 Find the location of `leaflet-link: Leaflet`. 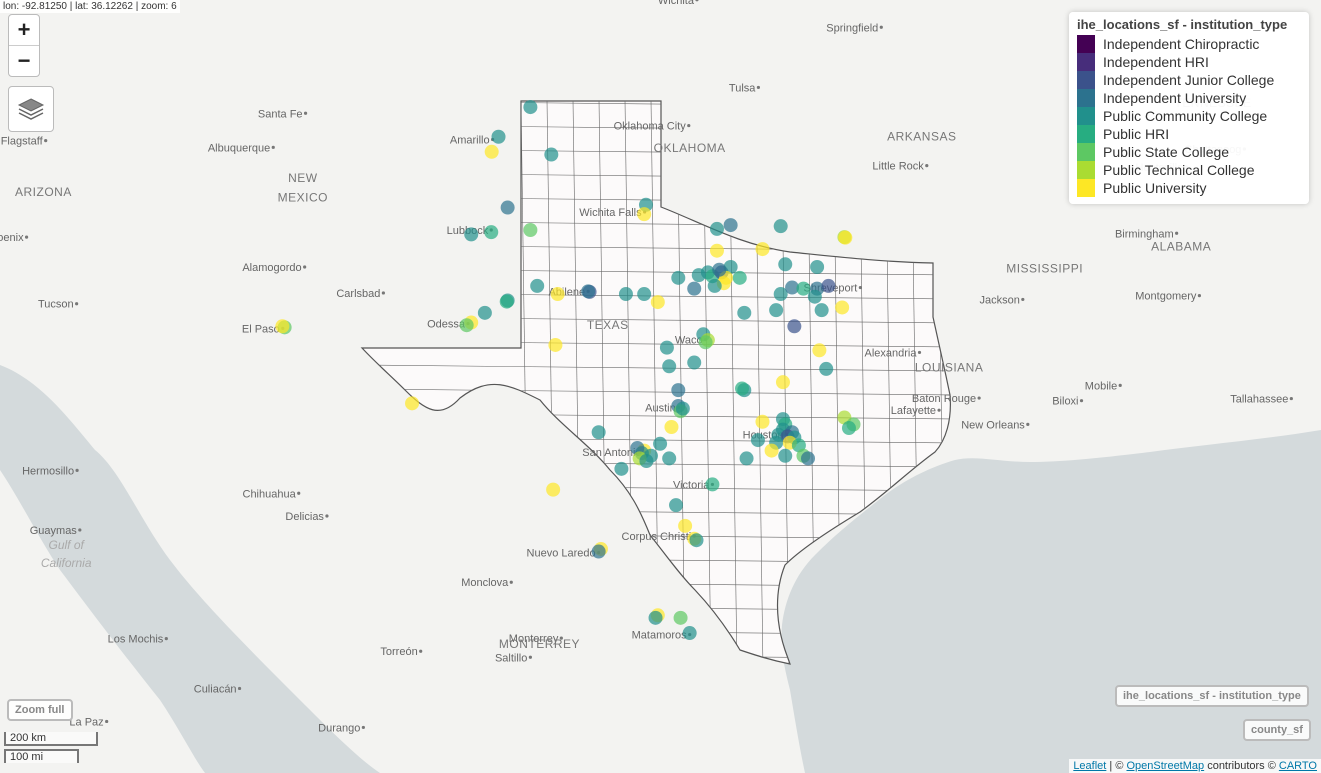

leaflet-link: Leaflet is located at coordinates (1090, 766).